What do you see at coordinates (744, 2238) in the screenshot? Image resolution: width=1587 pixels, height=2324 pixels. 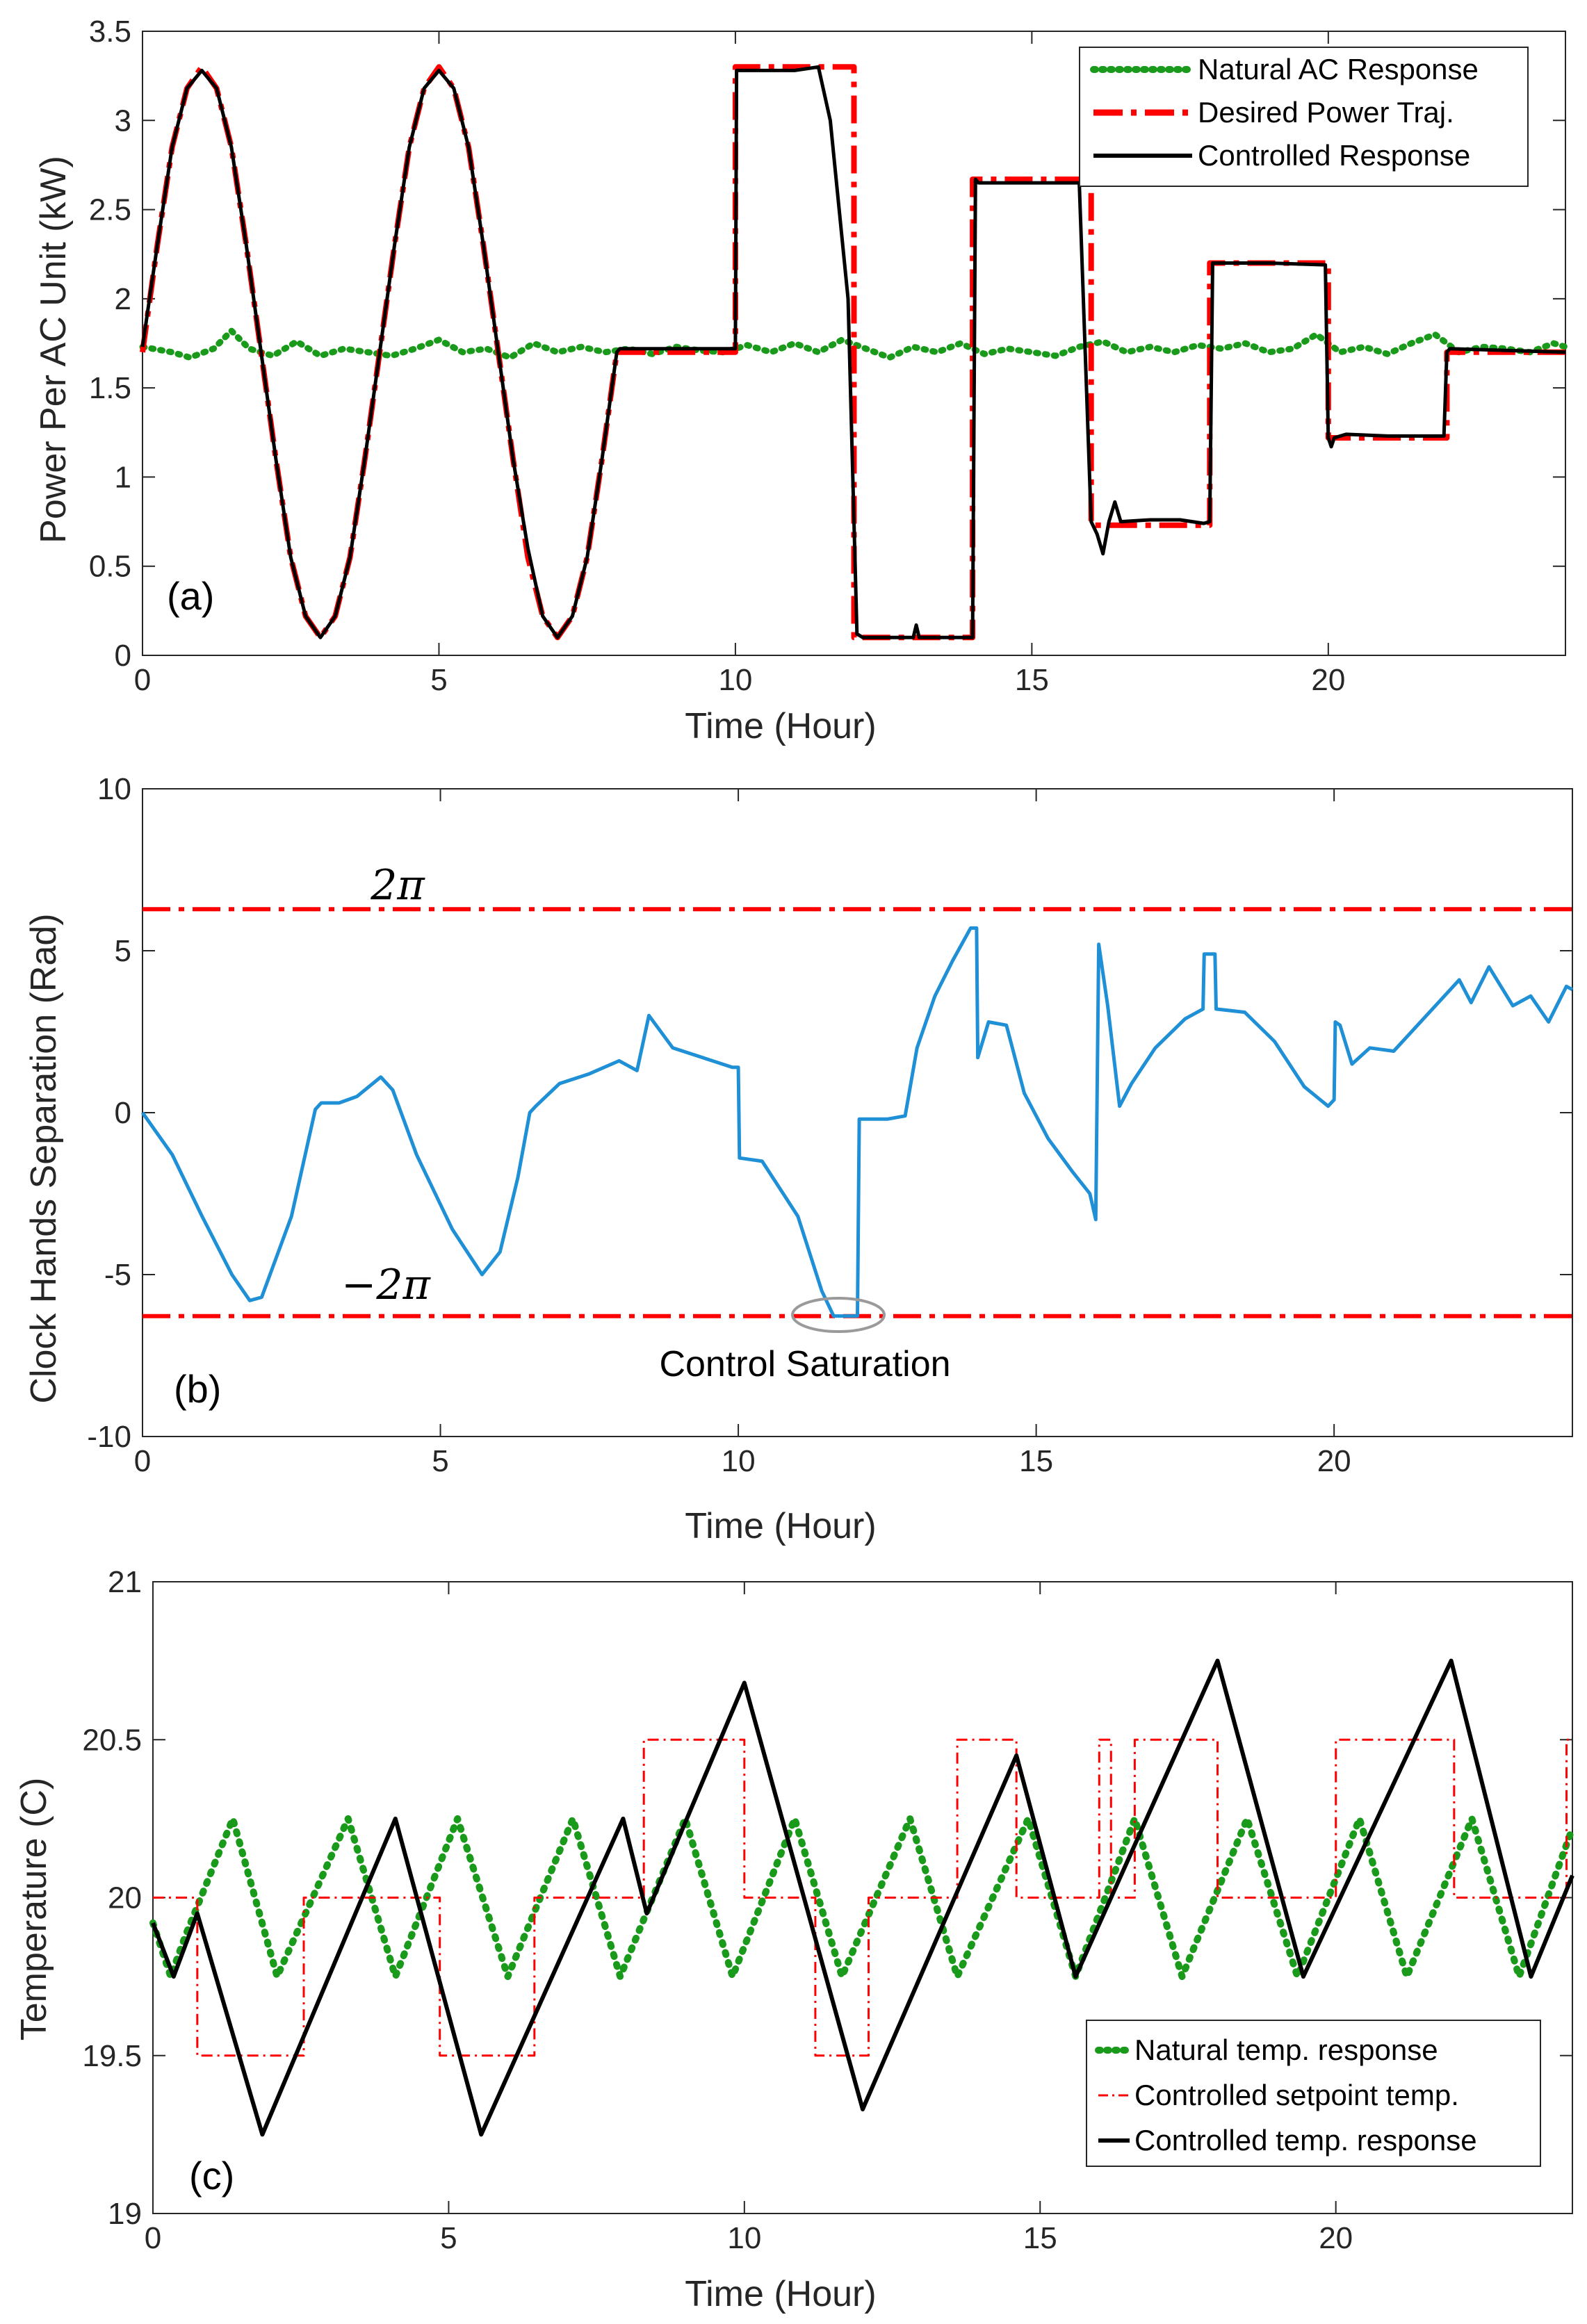 I see `panel-c-xtick-label: 10` at bounding box center [744, 2238].